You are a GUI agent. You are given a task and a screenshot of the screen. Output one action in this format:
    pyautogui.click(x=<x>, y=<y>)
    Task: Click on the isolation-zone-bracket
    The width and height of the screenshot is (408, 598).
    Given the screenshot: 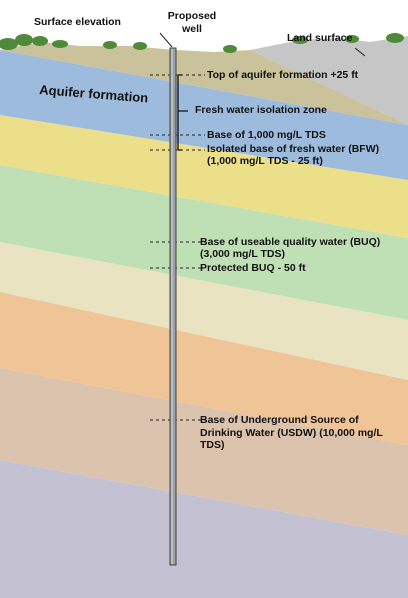 What is the action you would take?
    pyautogui.click(x=182, y=112)
    